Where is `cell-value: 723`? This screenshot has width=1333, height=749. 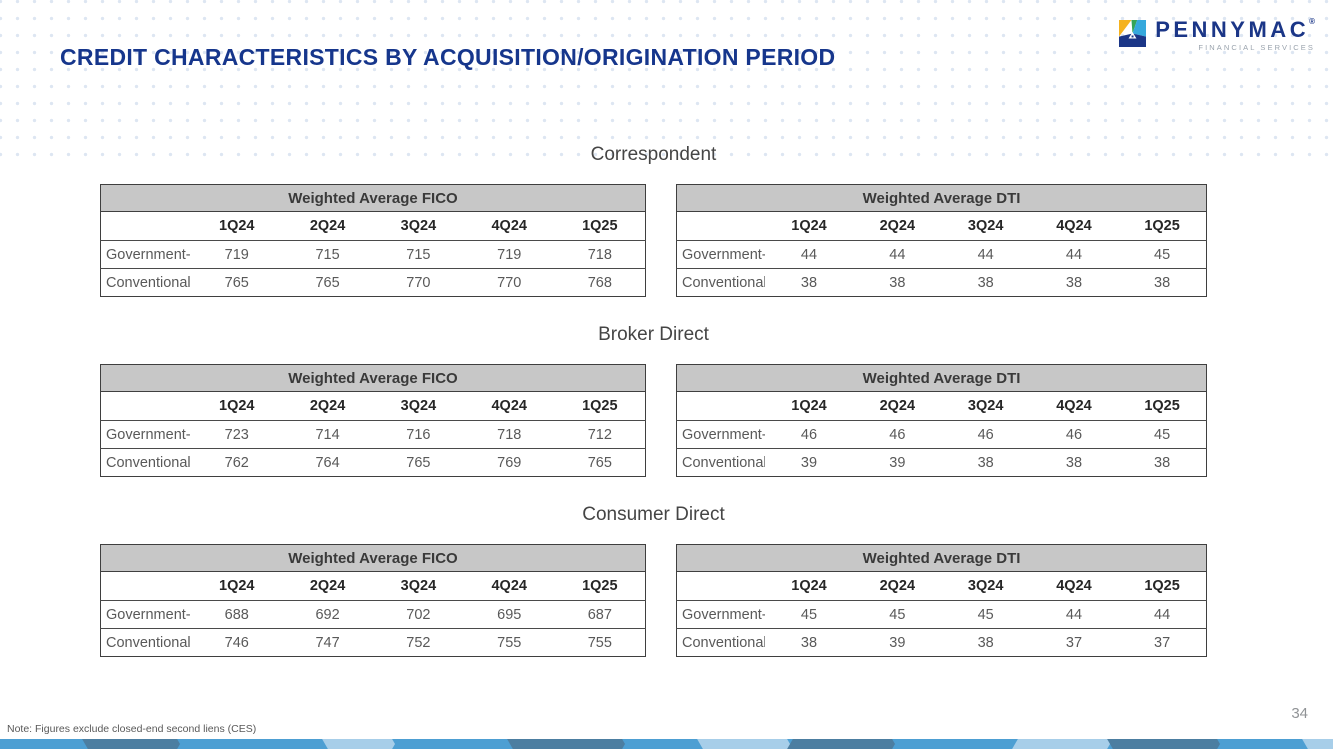 cell-value: 723 is located at coordinates (236, 434).